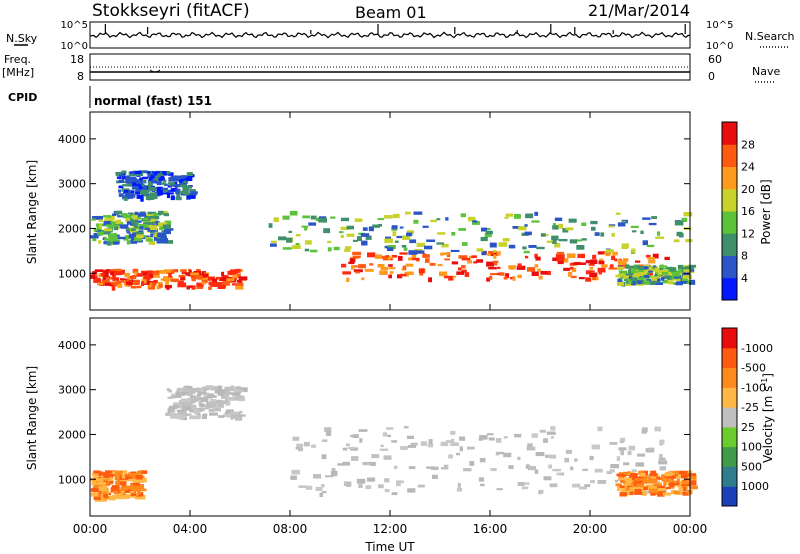 This screenshot has height=554, width=800. Describe the element at coordinates (753, 387) in the screenshot. I see `colorbar-tick-label: -100` at that location.